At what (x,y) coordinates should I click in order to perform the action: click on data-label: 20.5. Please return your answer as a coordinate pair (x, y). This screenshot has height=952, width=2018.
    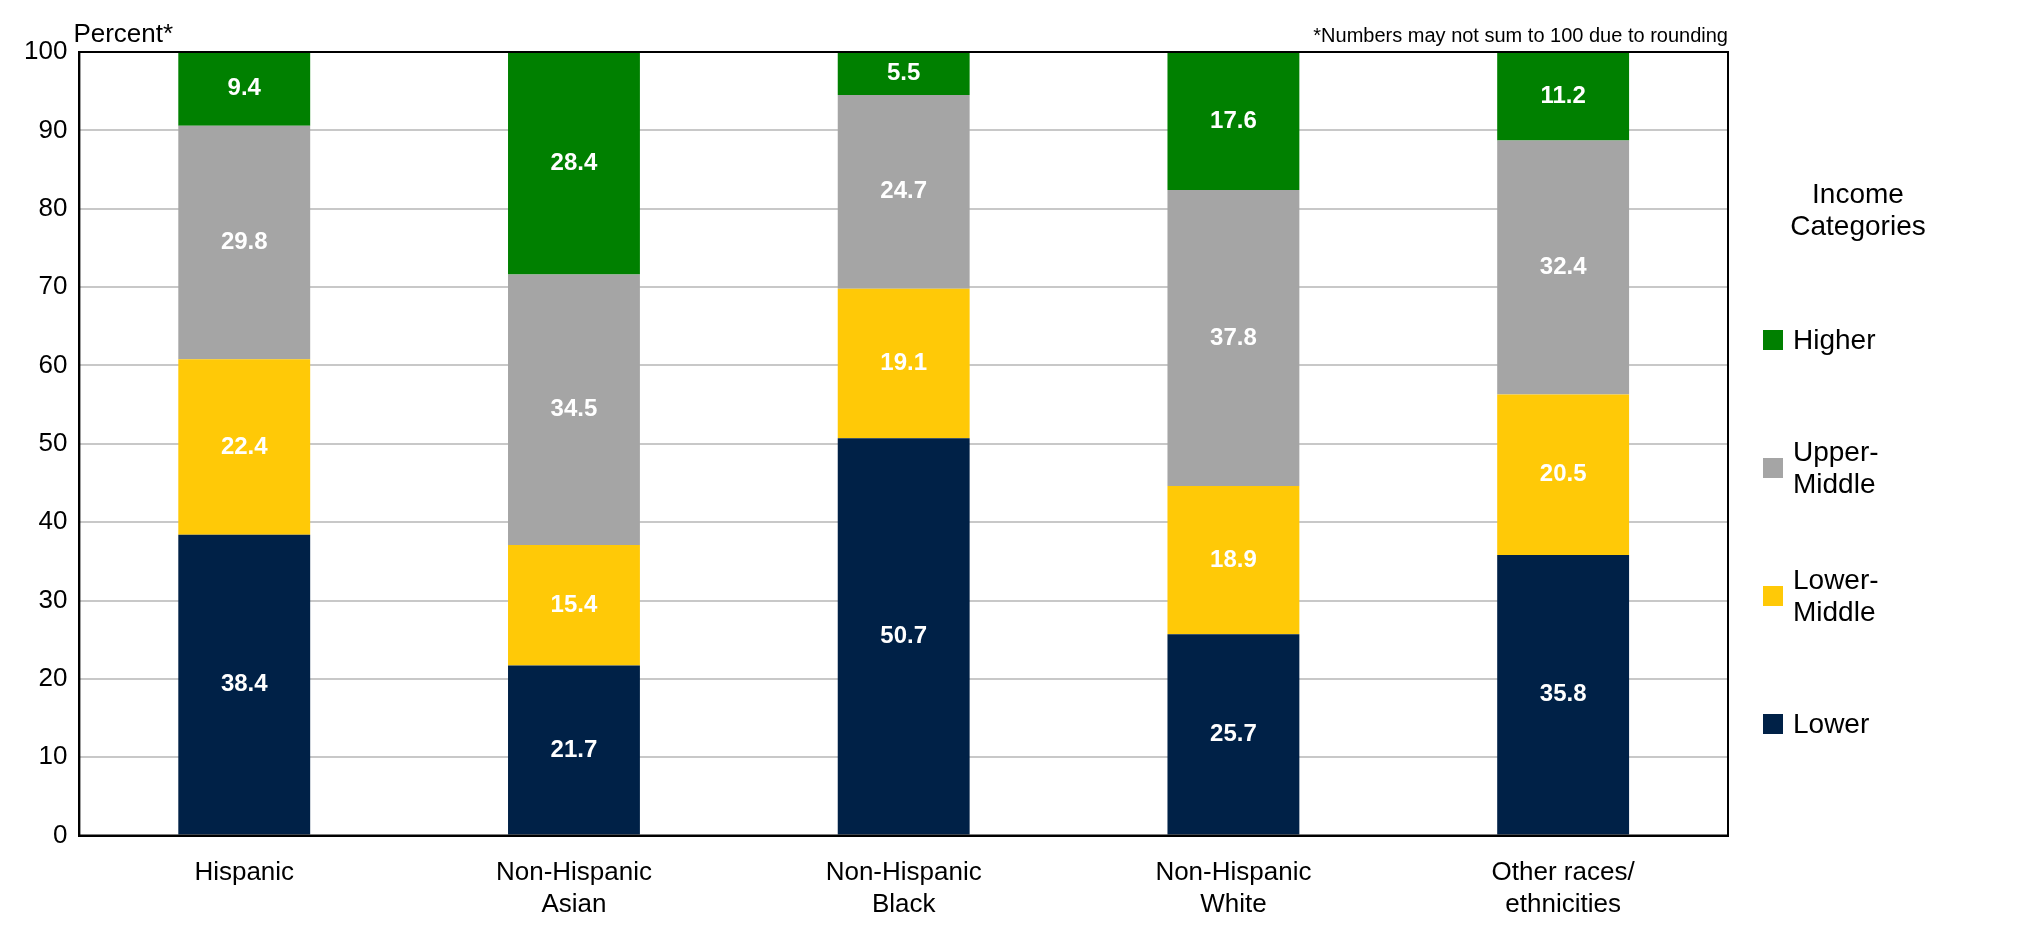
    Looking at the image, I should click on (1563, 473).